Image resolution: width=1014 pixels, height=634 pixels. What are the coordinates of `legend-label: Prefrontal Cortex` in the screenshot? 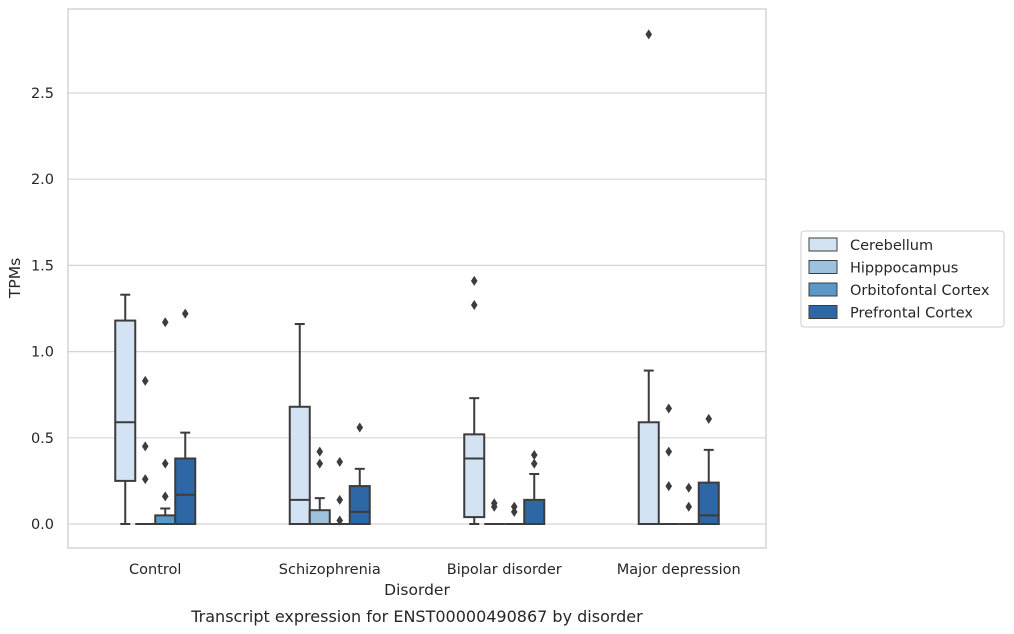 It's located at (911, 314).